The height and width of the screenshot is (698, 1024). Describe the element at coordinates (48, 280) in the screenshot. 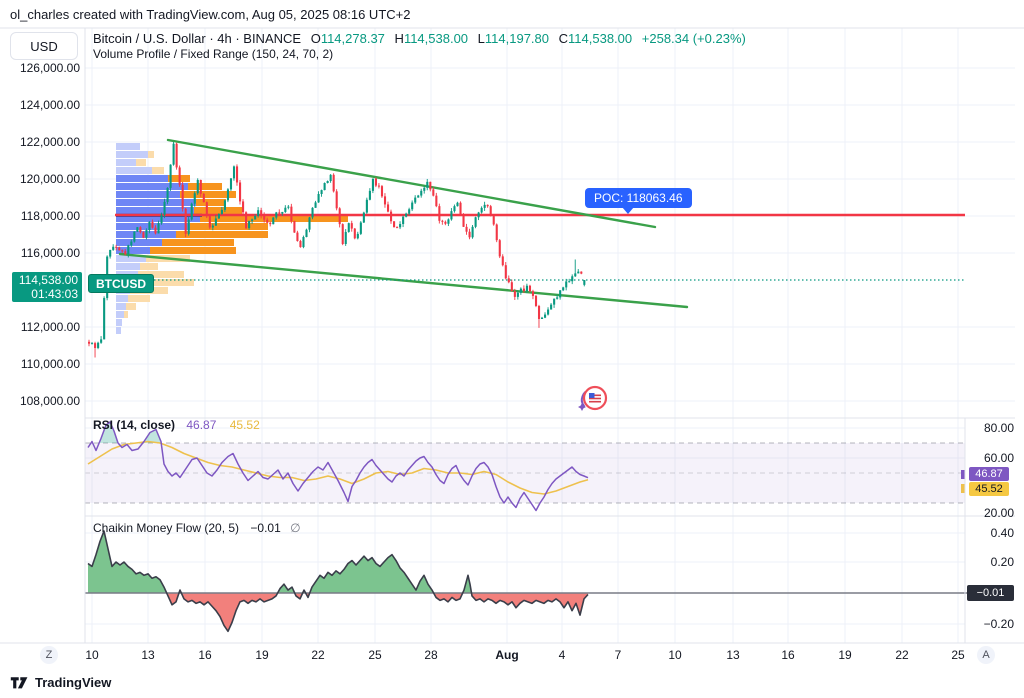

I see `current-price: 114,538.00` at that location.